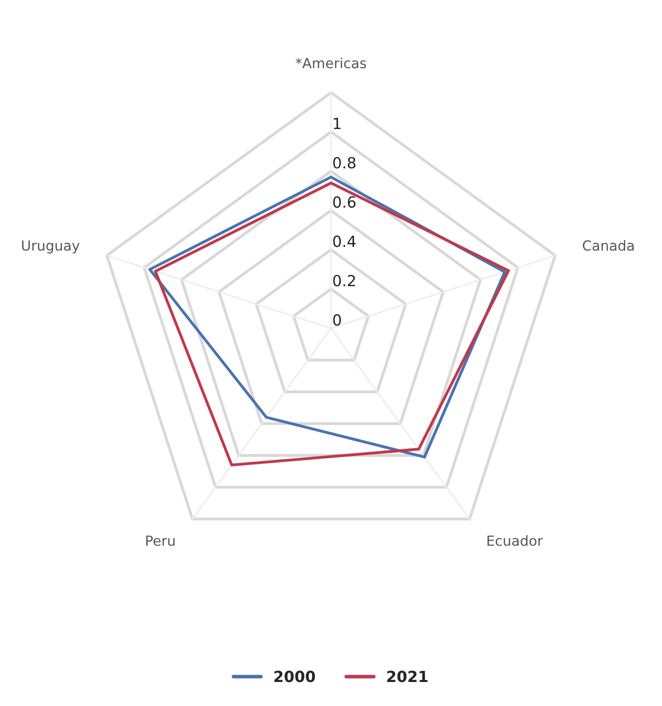 The width and height of the screenshot is (662, 706). What do you see at coordinates (344, 280) in the screenshot?
I see `y-tick-label: 0.2` at bounding box center [344, 280].